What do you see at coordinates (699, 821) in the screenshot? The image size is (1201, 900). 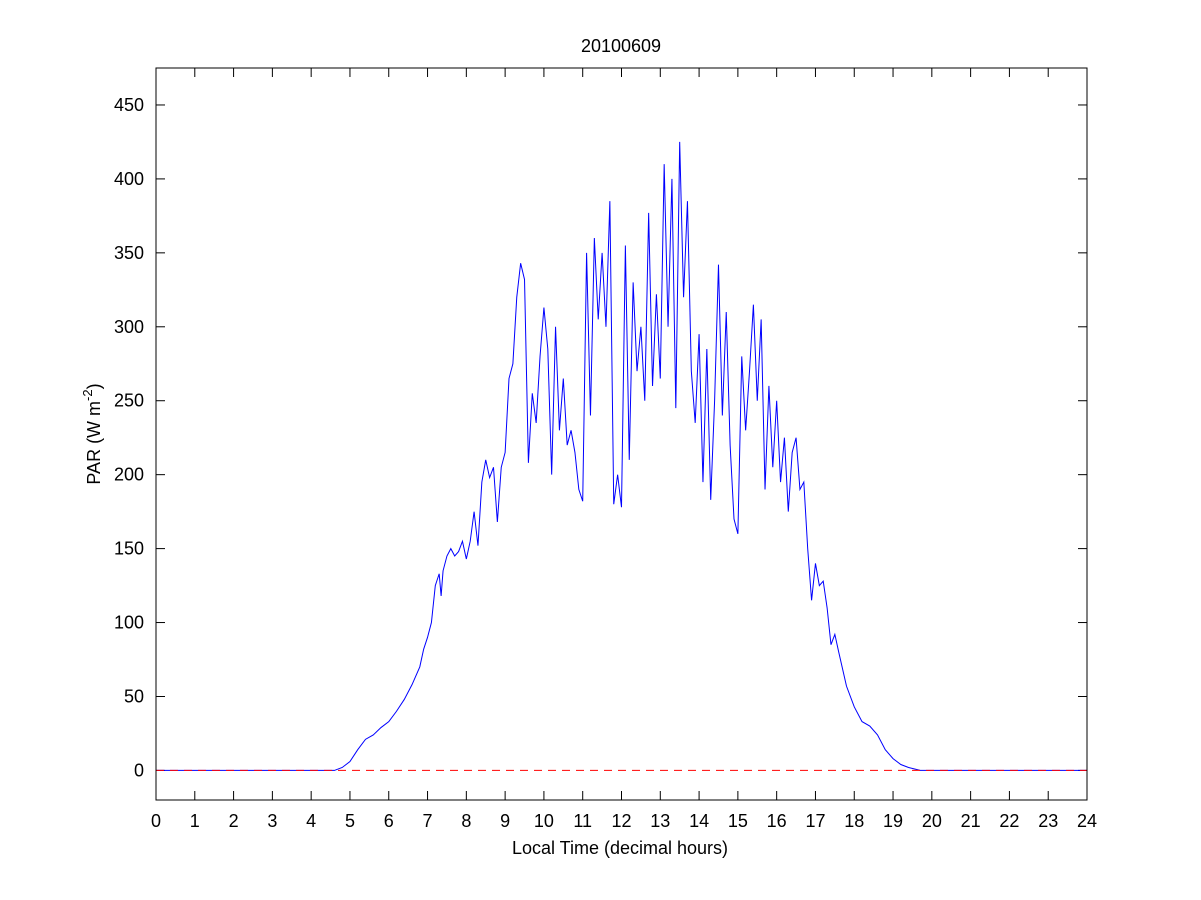 I see `x-tick-label: 14` at bounding box center [699, 821].